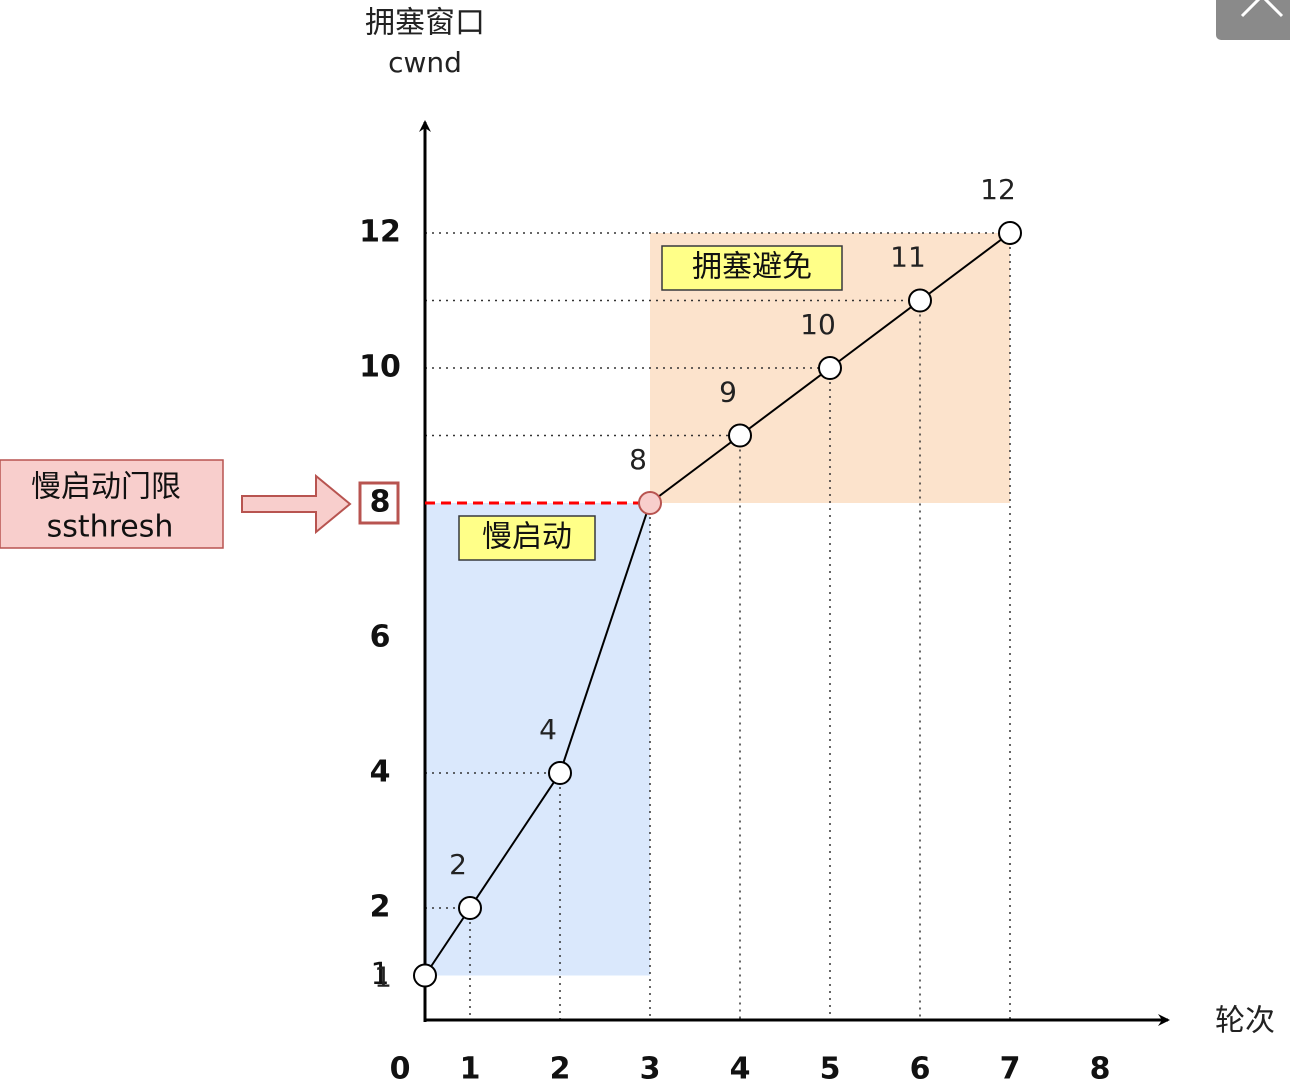 This screenshot has width=1290, height=1090. What do you see at coordinates (740, 1069) in the screenshot?
I see `x-tick-label: 4` at bounding box center [740, 1069].